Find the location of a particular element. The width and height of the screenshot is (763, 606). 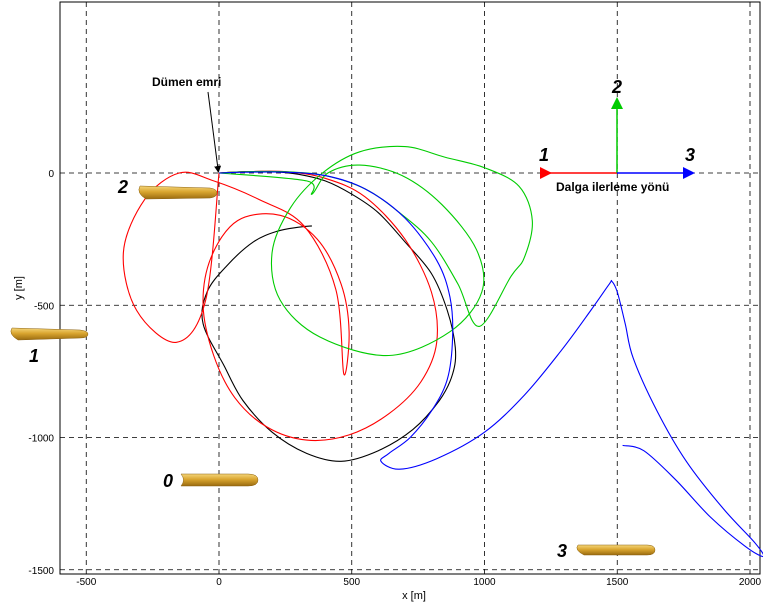

rudder-command-label: Dümen emri is located at coordinates (186, 82).